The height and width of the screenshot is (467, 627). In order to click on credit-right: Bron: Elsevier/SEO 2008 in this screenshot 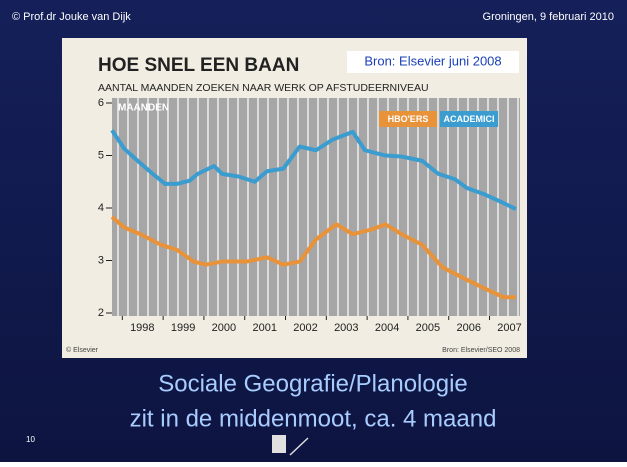, I will do `click(481, 350)`.